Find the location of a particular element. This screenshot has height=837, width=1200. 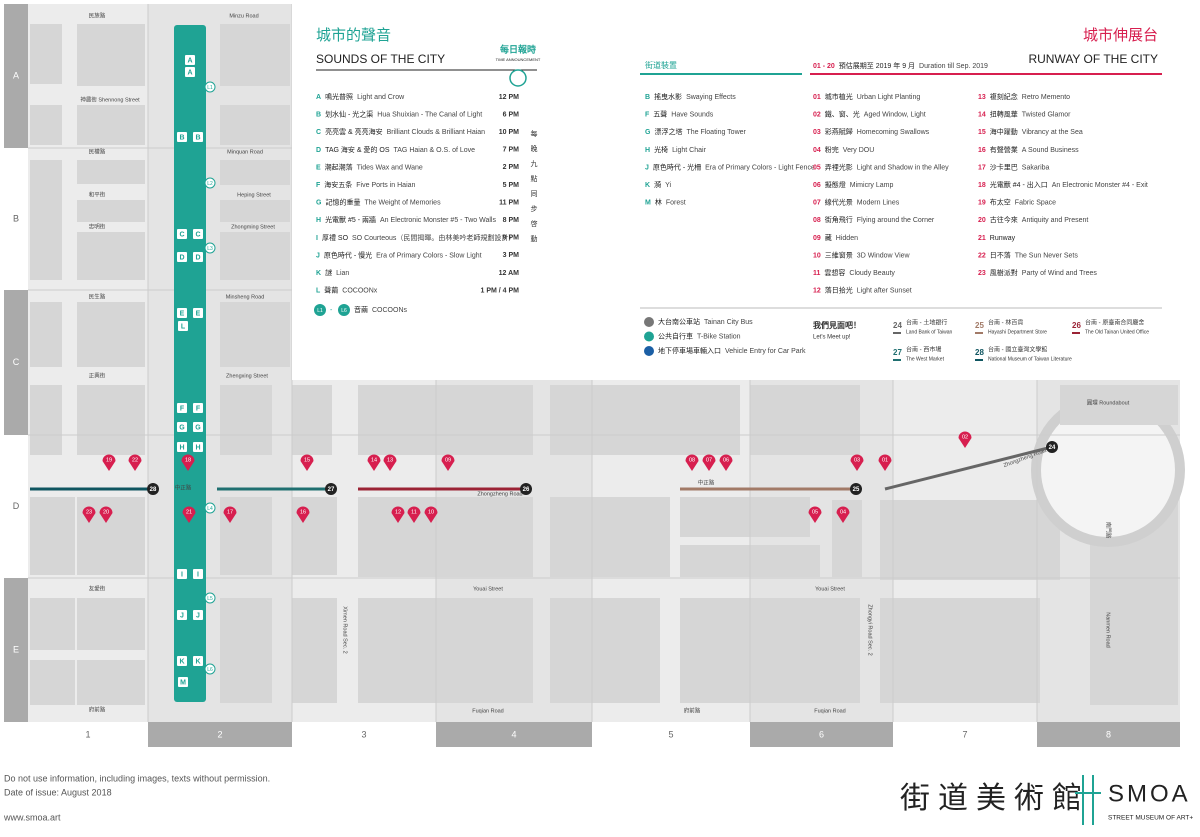

column-label-bg is located at coordinates (671, 734).